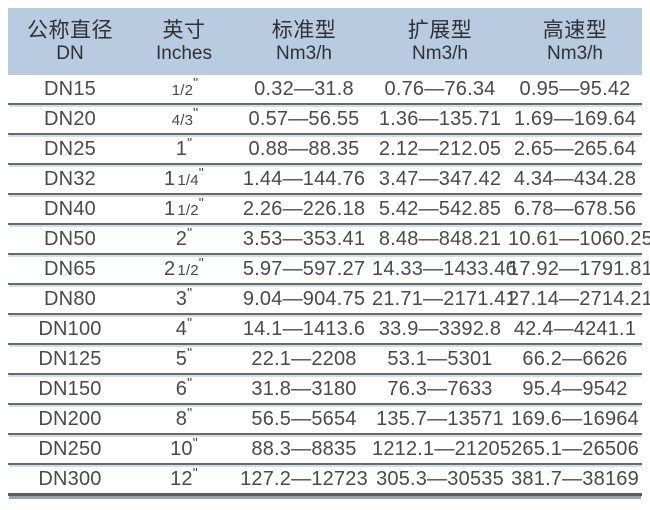 The height and width of the screenshot is (510, 650). I want to click on cell-standard: 0.32—31.8, so click(304, 88).